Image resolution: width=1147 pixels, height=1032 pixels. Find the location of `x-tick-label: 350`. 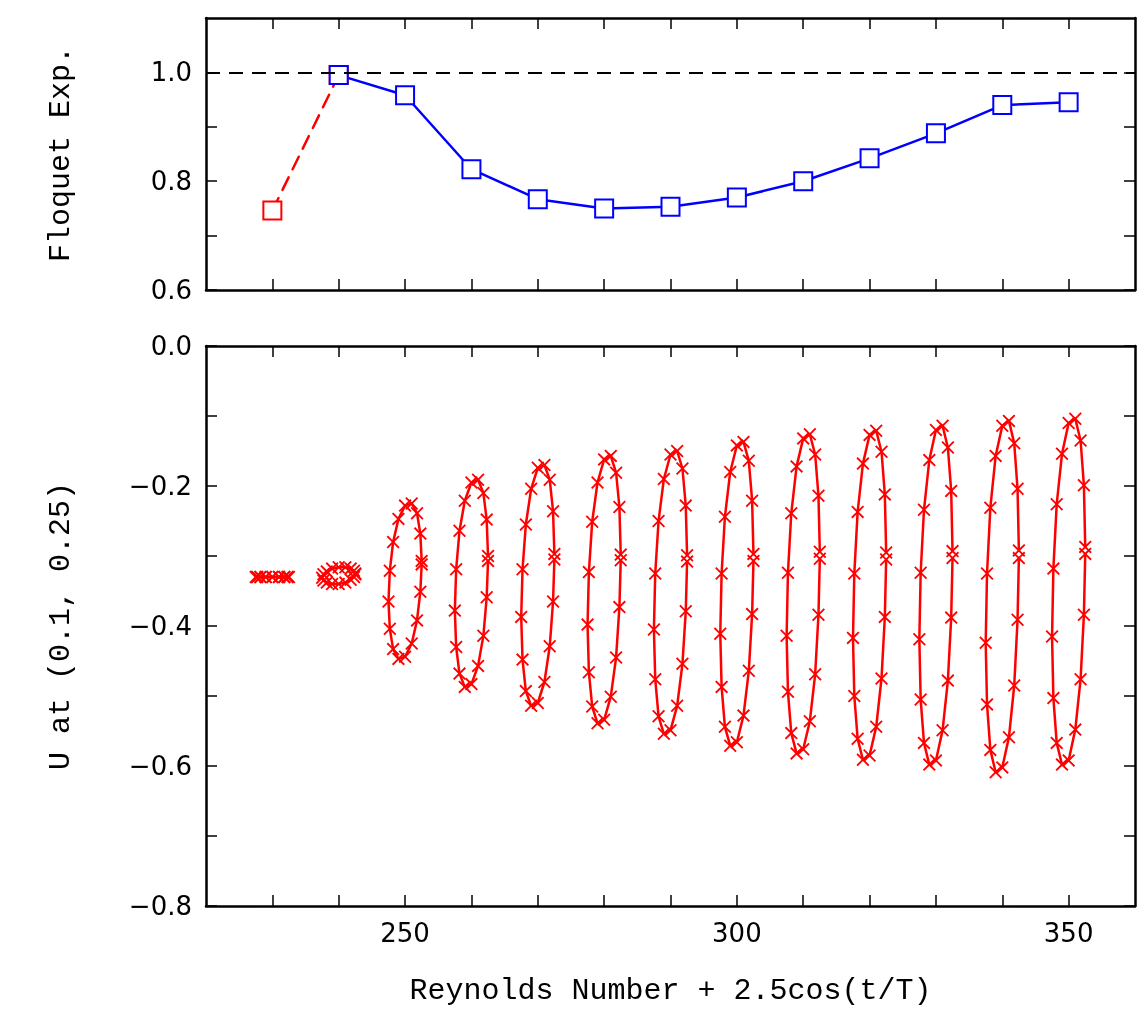

x-tick-label: 350 is located at coordinates (1068, 933).